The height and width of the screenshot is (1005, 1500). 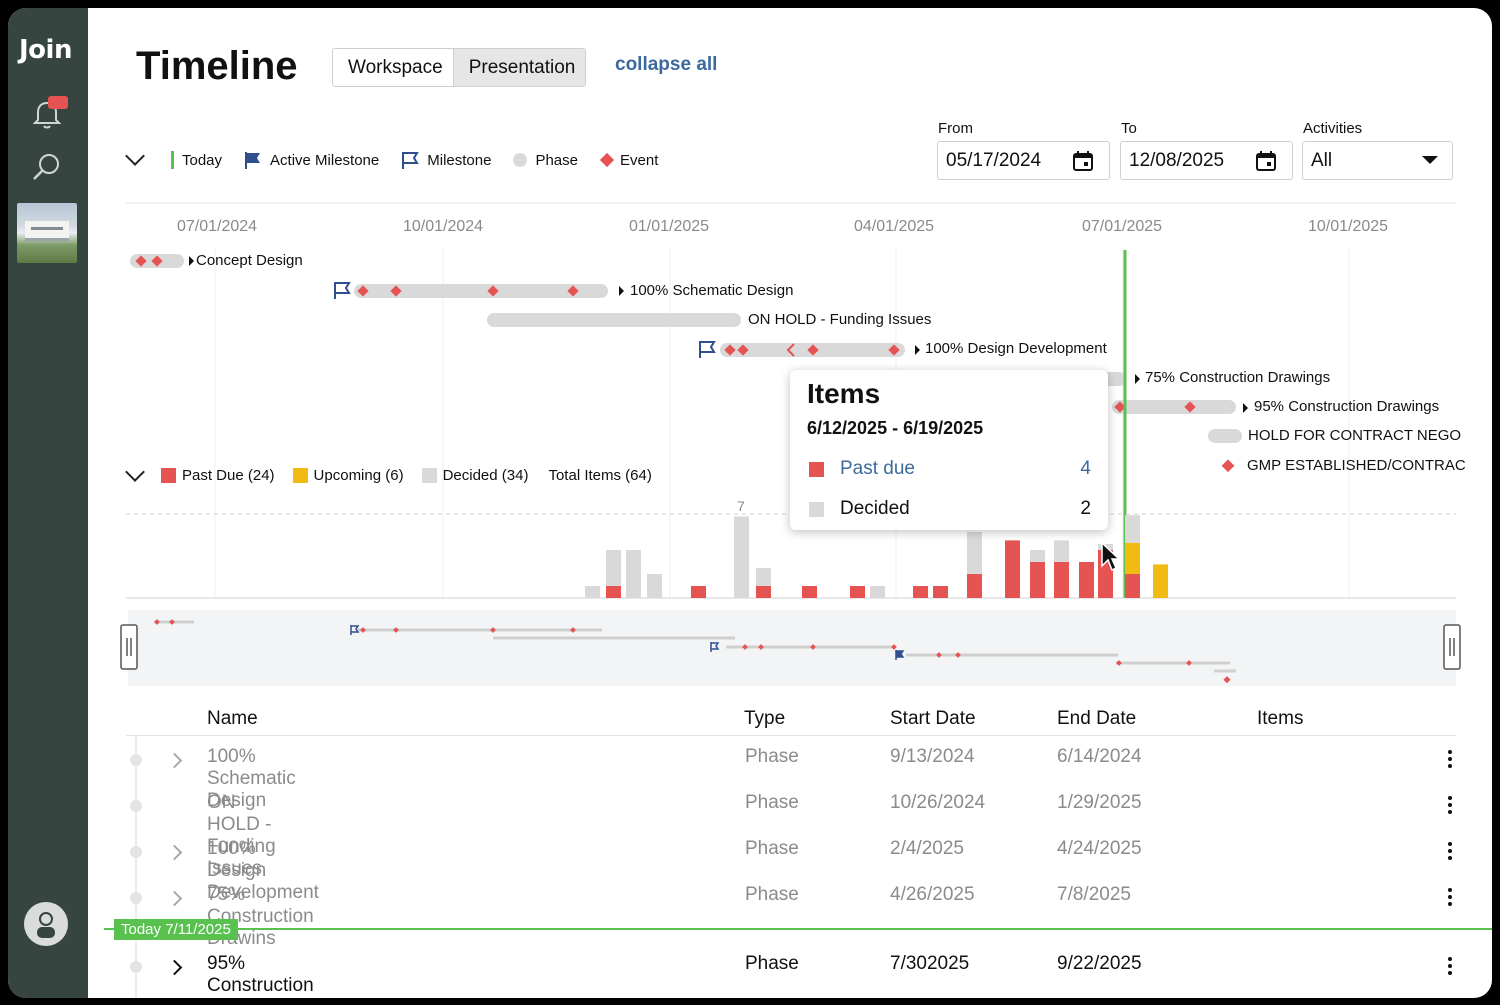 What do you see at coordinates (232, 718) in the screenshot?
I see `column-header-name: Name` at bounding box center [232, 718].